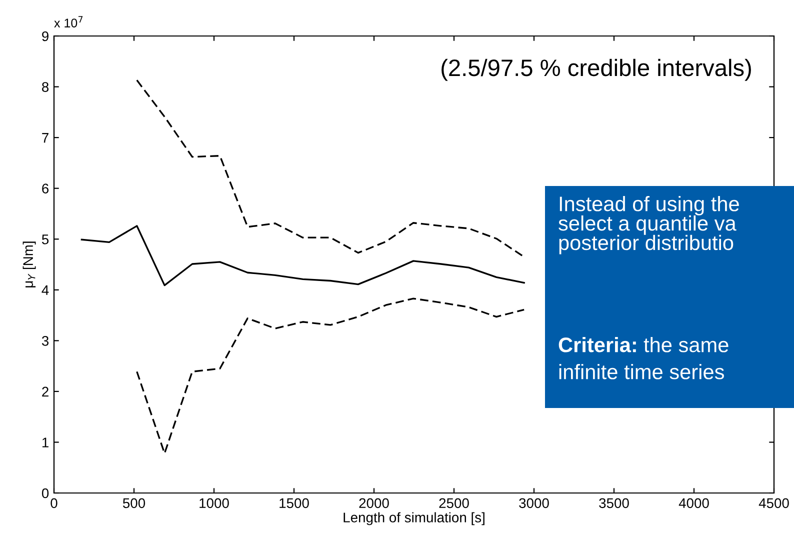  What do you see at coordinates (773, 503) in the screenshot?
I see `x-tick-label: 4500` at bounding box center [773, 503].